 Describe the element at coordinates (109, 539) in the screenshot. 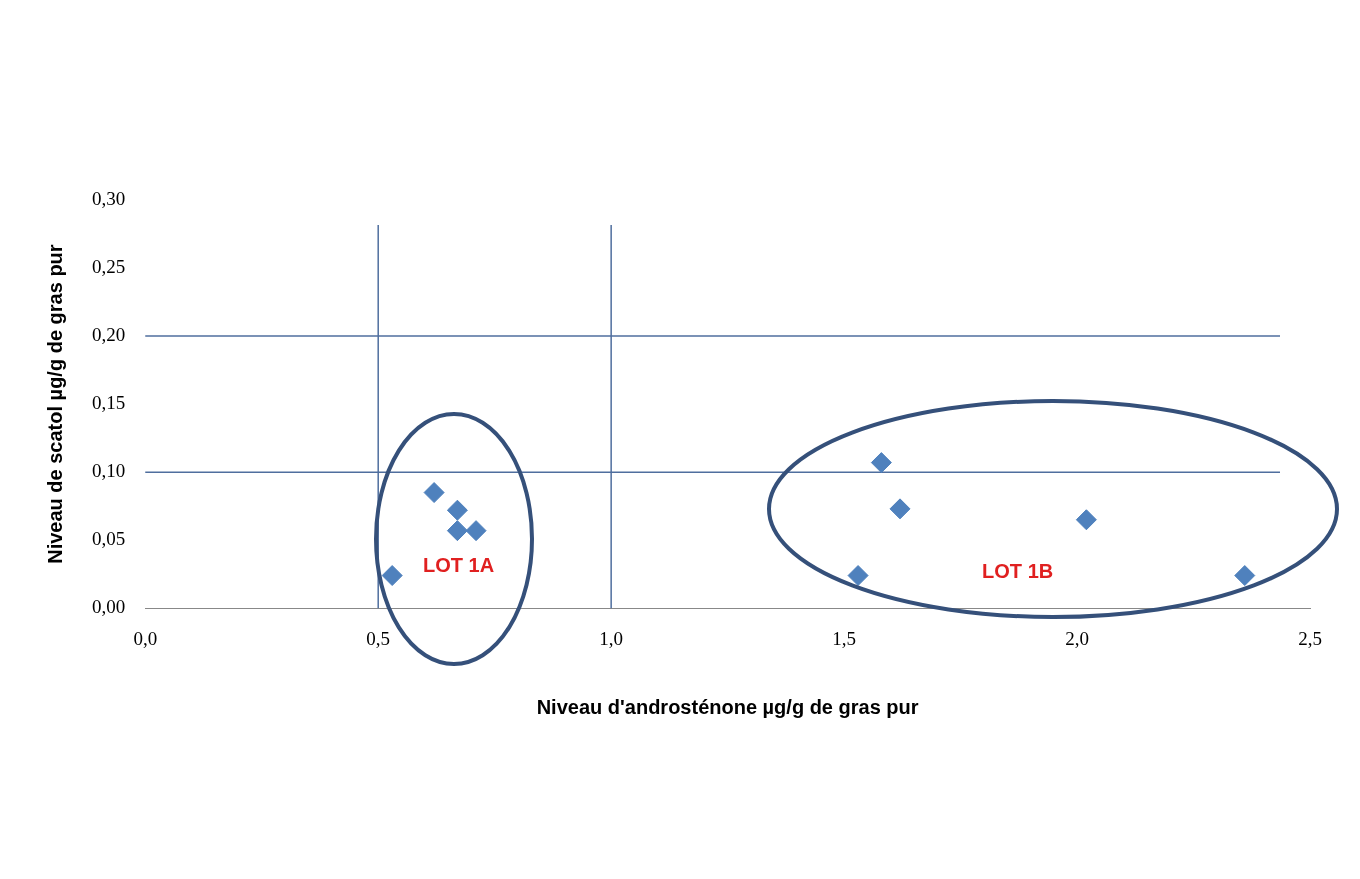

I see `y-tick-label: 0,05` at that location.